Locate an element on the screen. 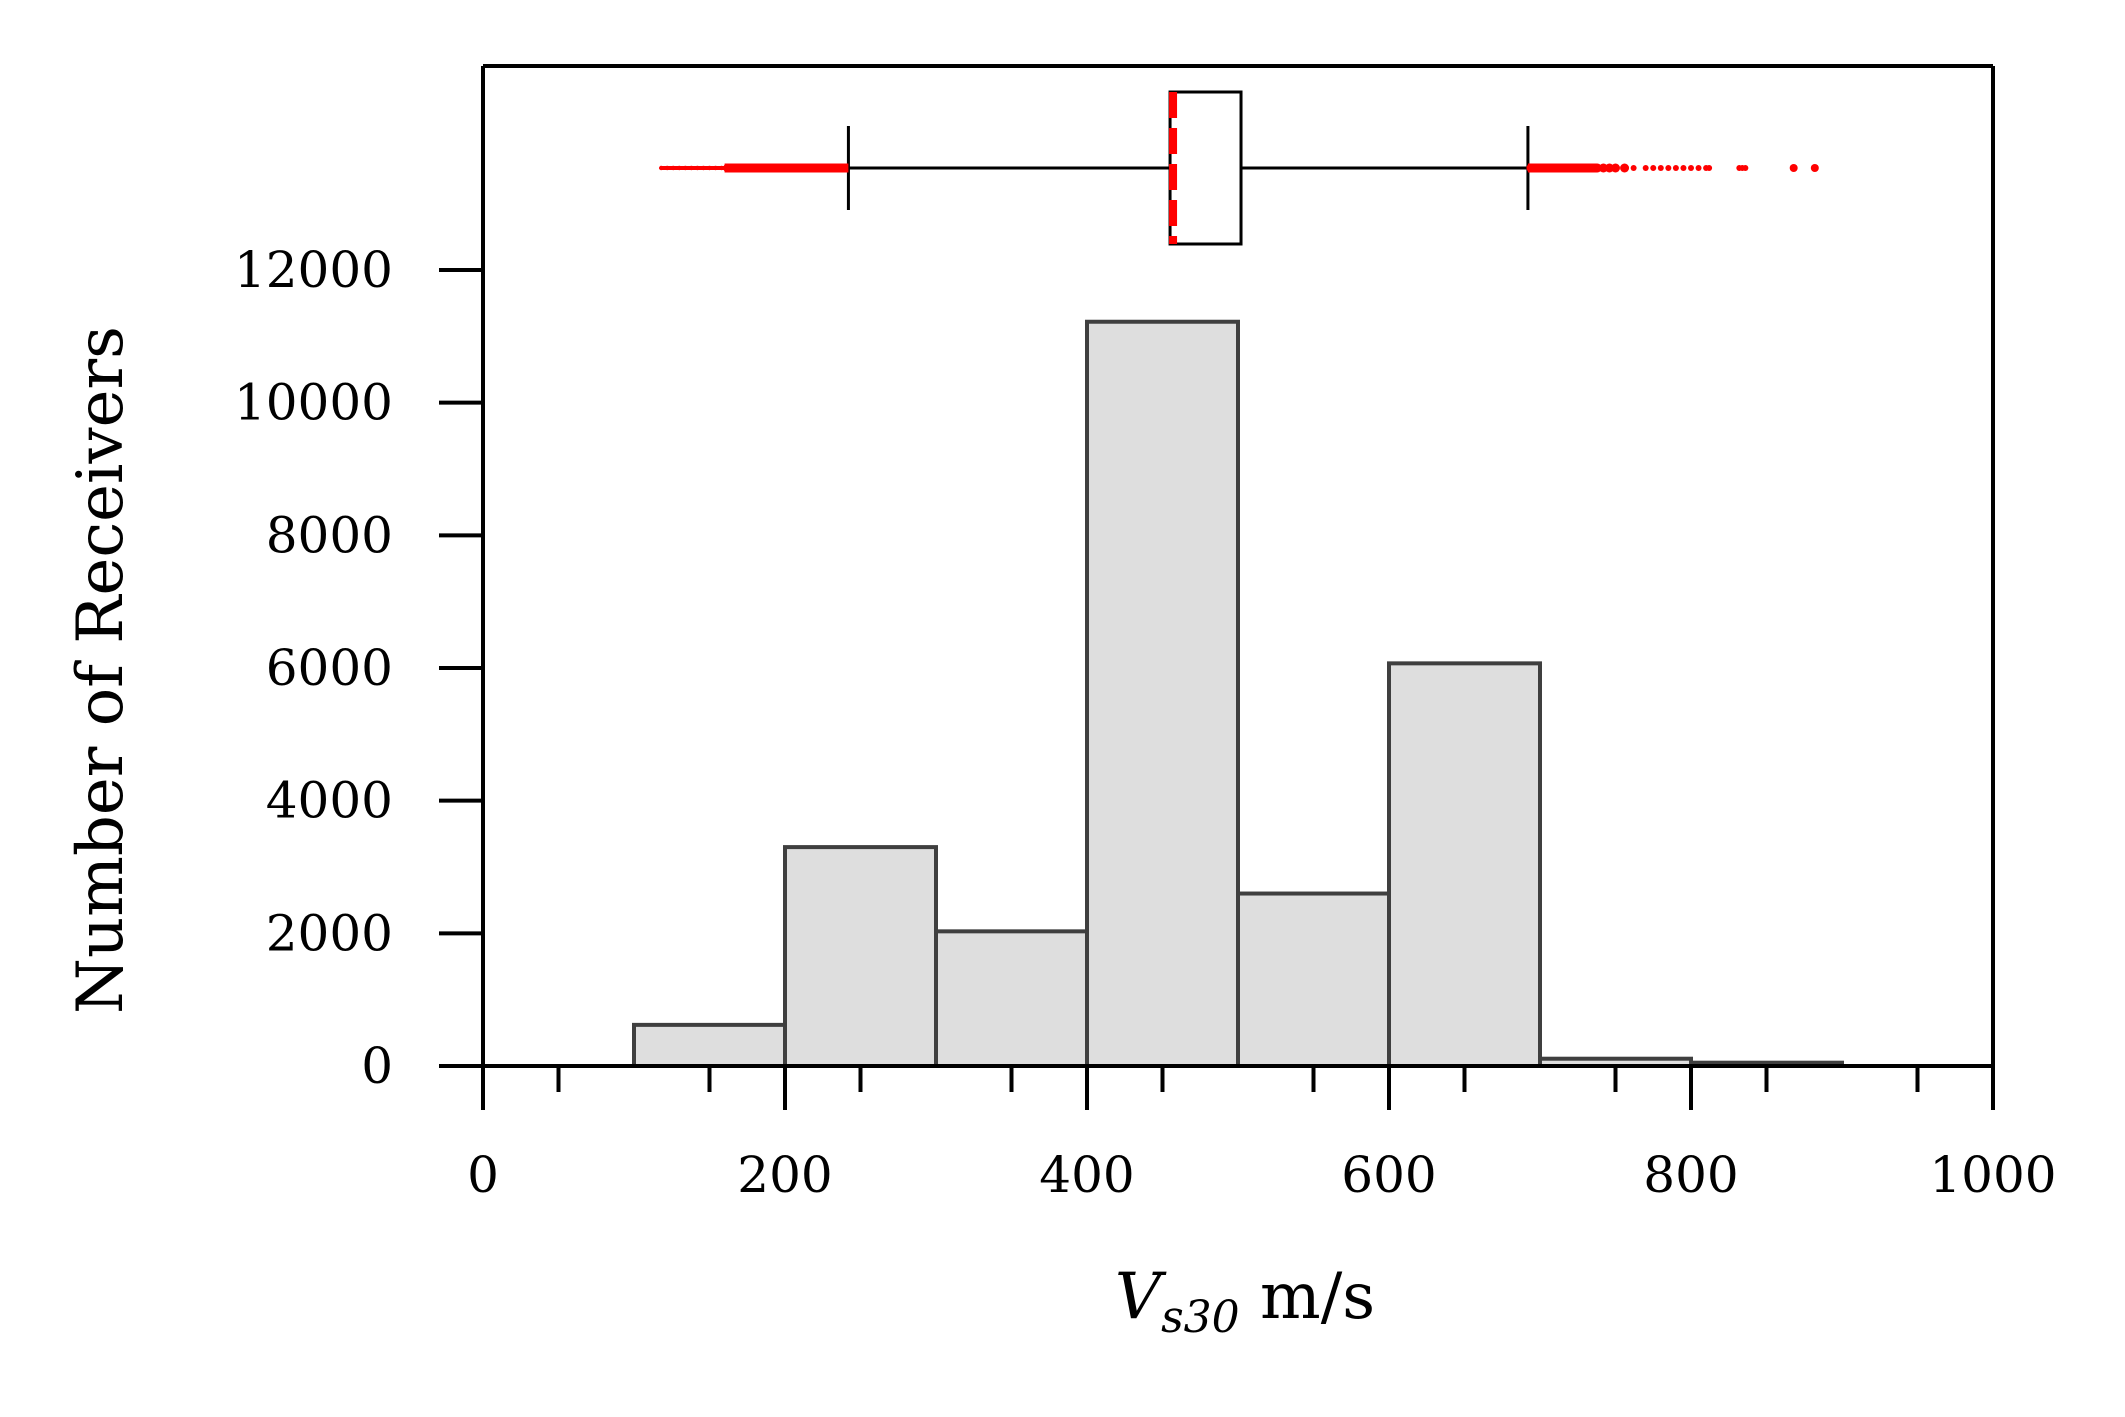  x-tick-label: 400 is located at coordinates (1086, 1175).